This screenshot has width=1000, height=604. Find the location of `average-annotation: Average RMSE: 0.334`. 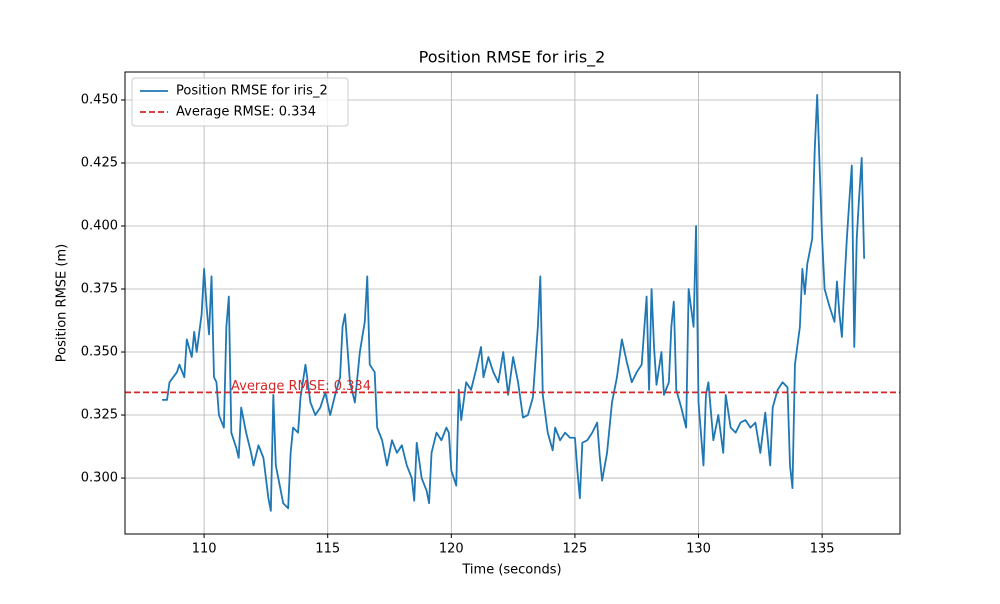

average-annotation: Average RMSE: 0.334 is located at coordinates (301, 386).